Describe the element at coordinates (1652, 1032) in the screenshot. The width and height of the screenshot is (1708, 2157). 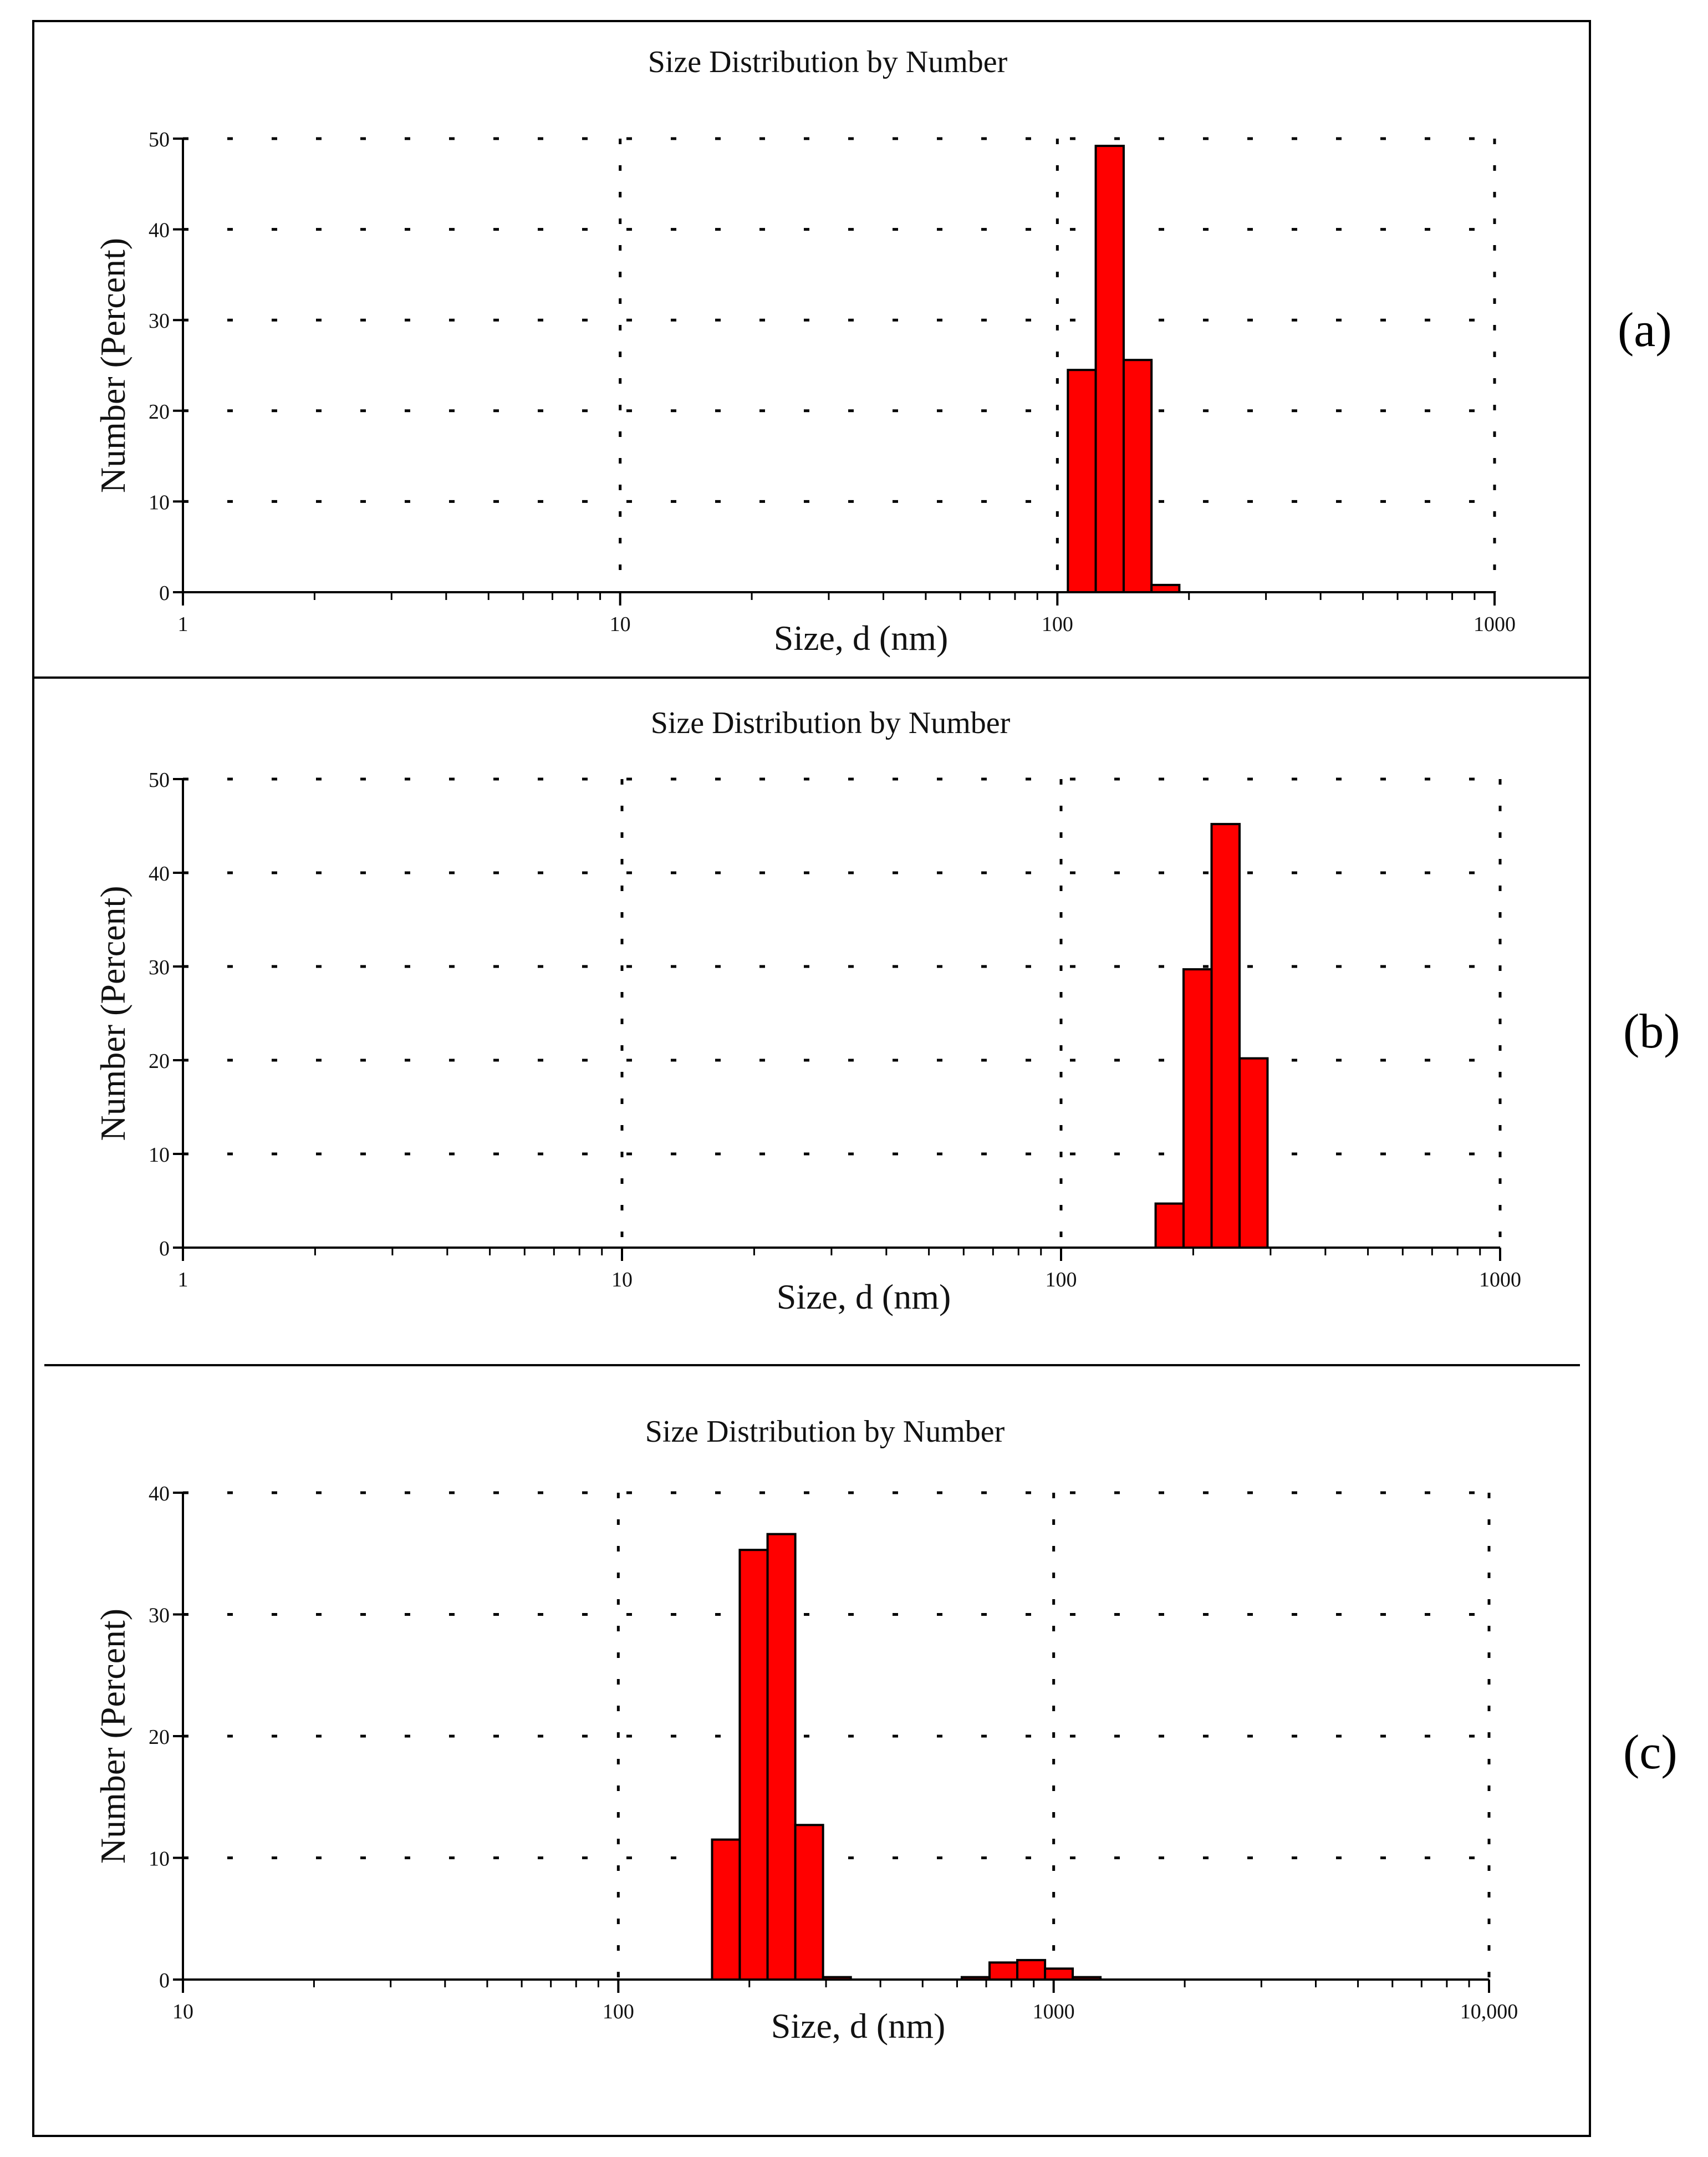
I see `panel-label-b: (b)` at that location.